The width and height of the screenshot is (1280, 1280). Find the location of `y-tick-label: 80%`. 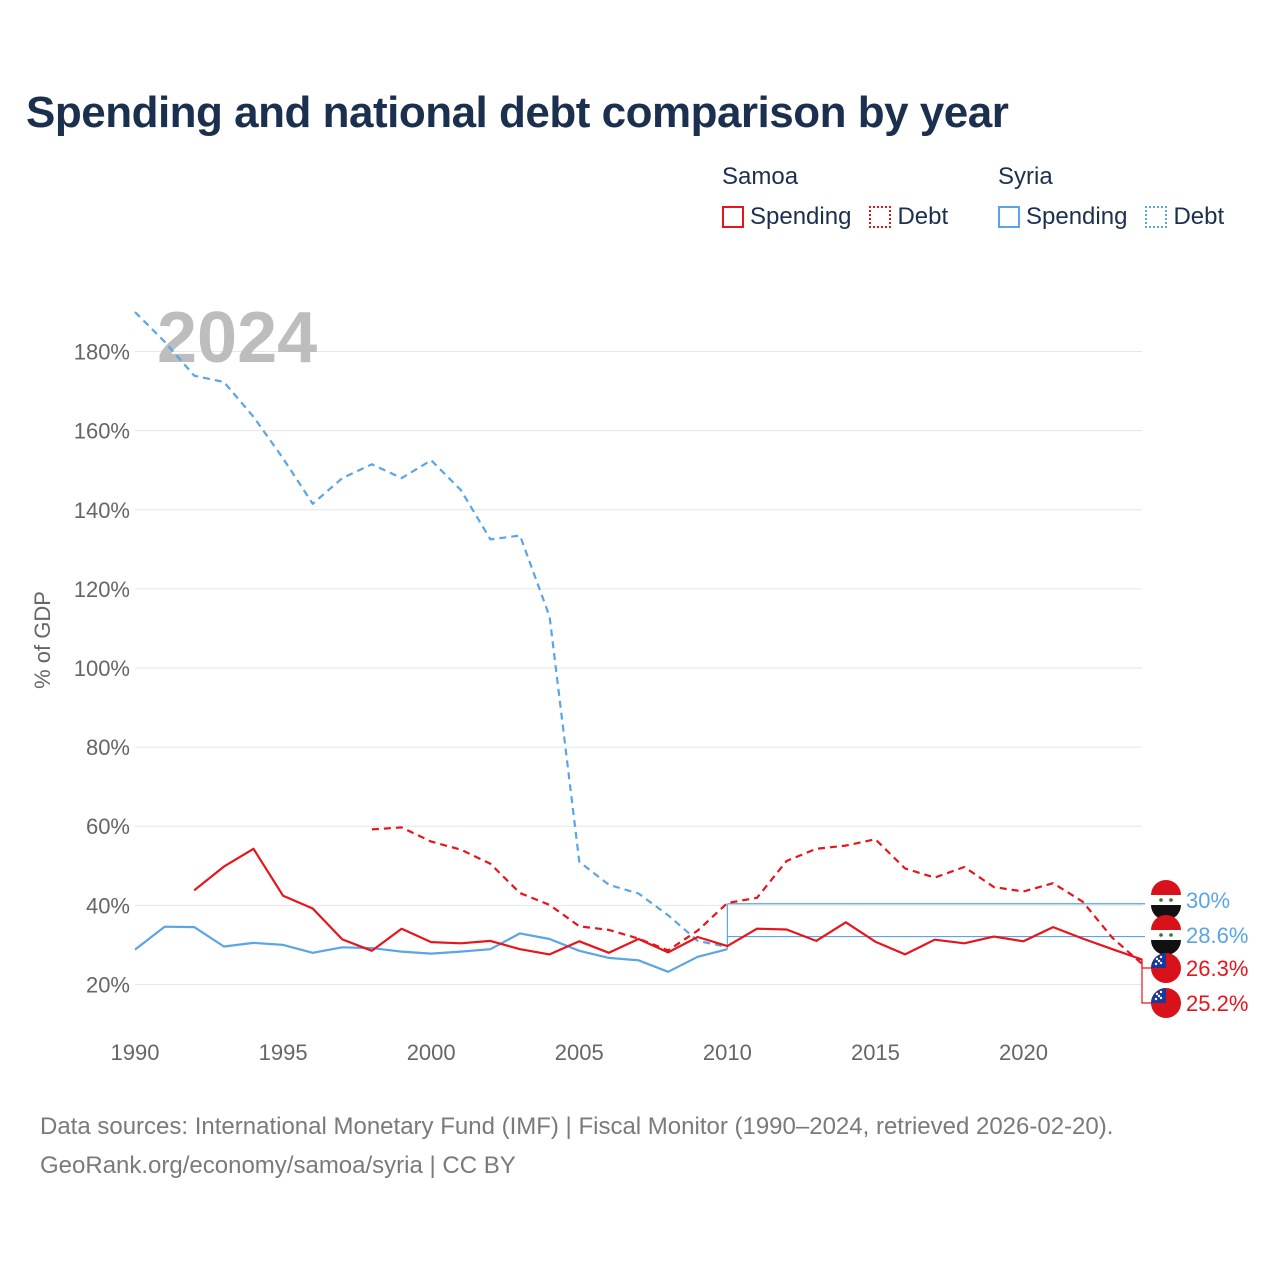

y-tick-label: 80% is located at coordinates (108, 747).